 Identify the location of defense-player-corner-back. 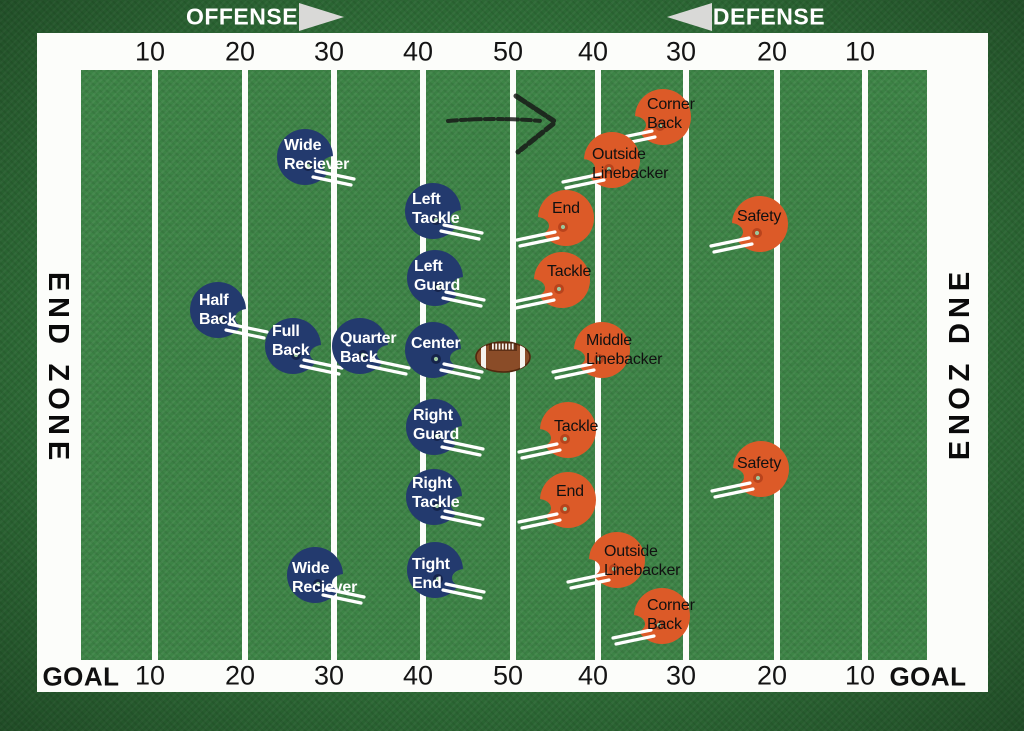
(649, 618).